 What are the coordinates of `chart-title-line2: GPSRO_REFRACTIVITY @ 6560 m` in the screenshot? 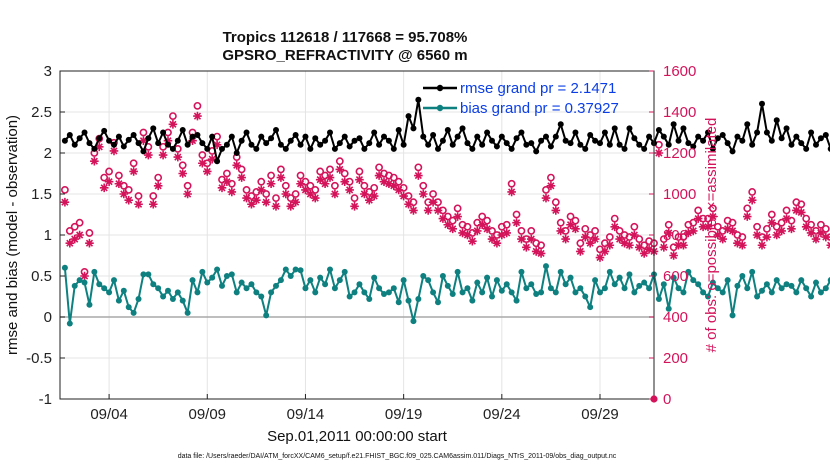 It's located at (344, 55).